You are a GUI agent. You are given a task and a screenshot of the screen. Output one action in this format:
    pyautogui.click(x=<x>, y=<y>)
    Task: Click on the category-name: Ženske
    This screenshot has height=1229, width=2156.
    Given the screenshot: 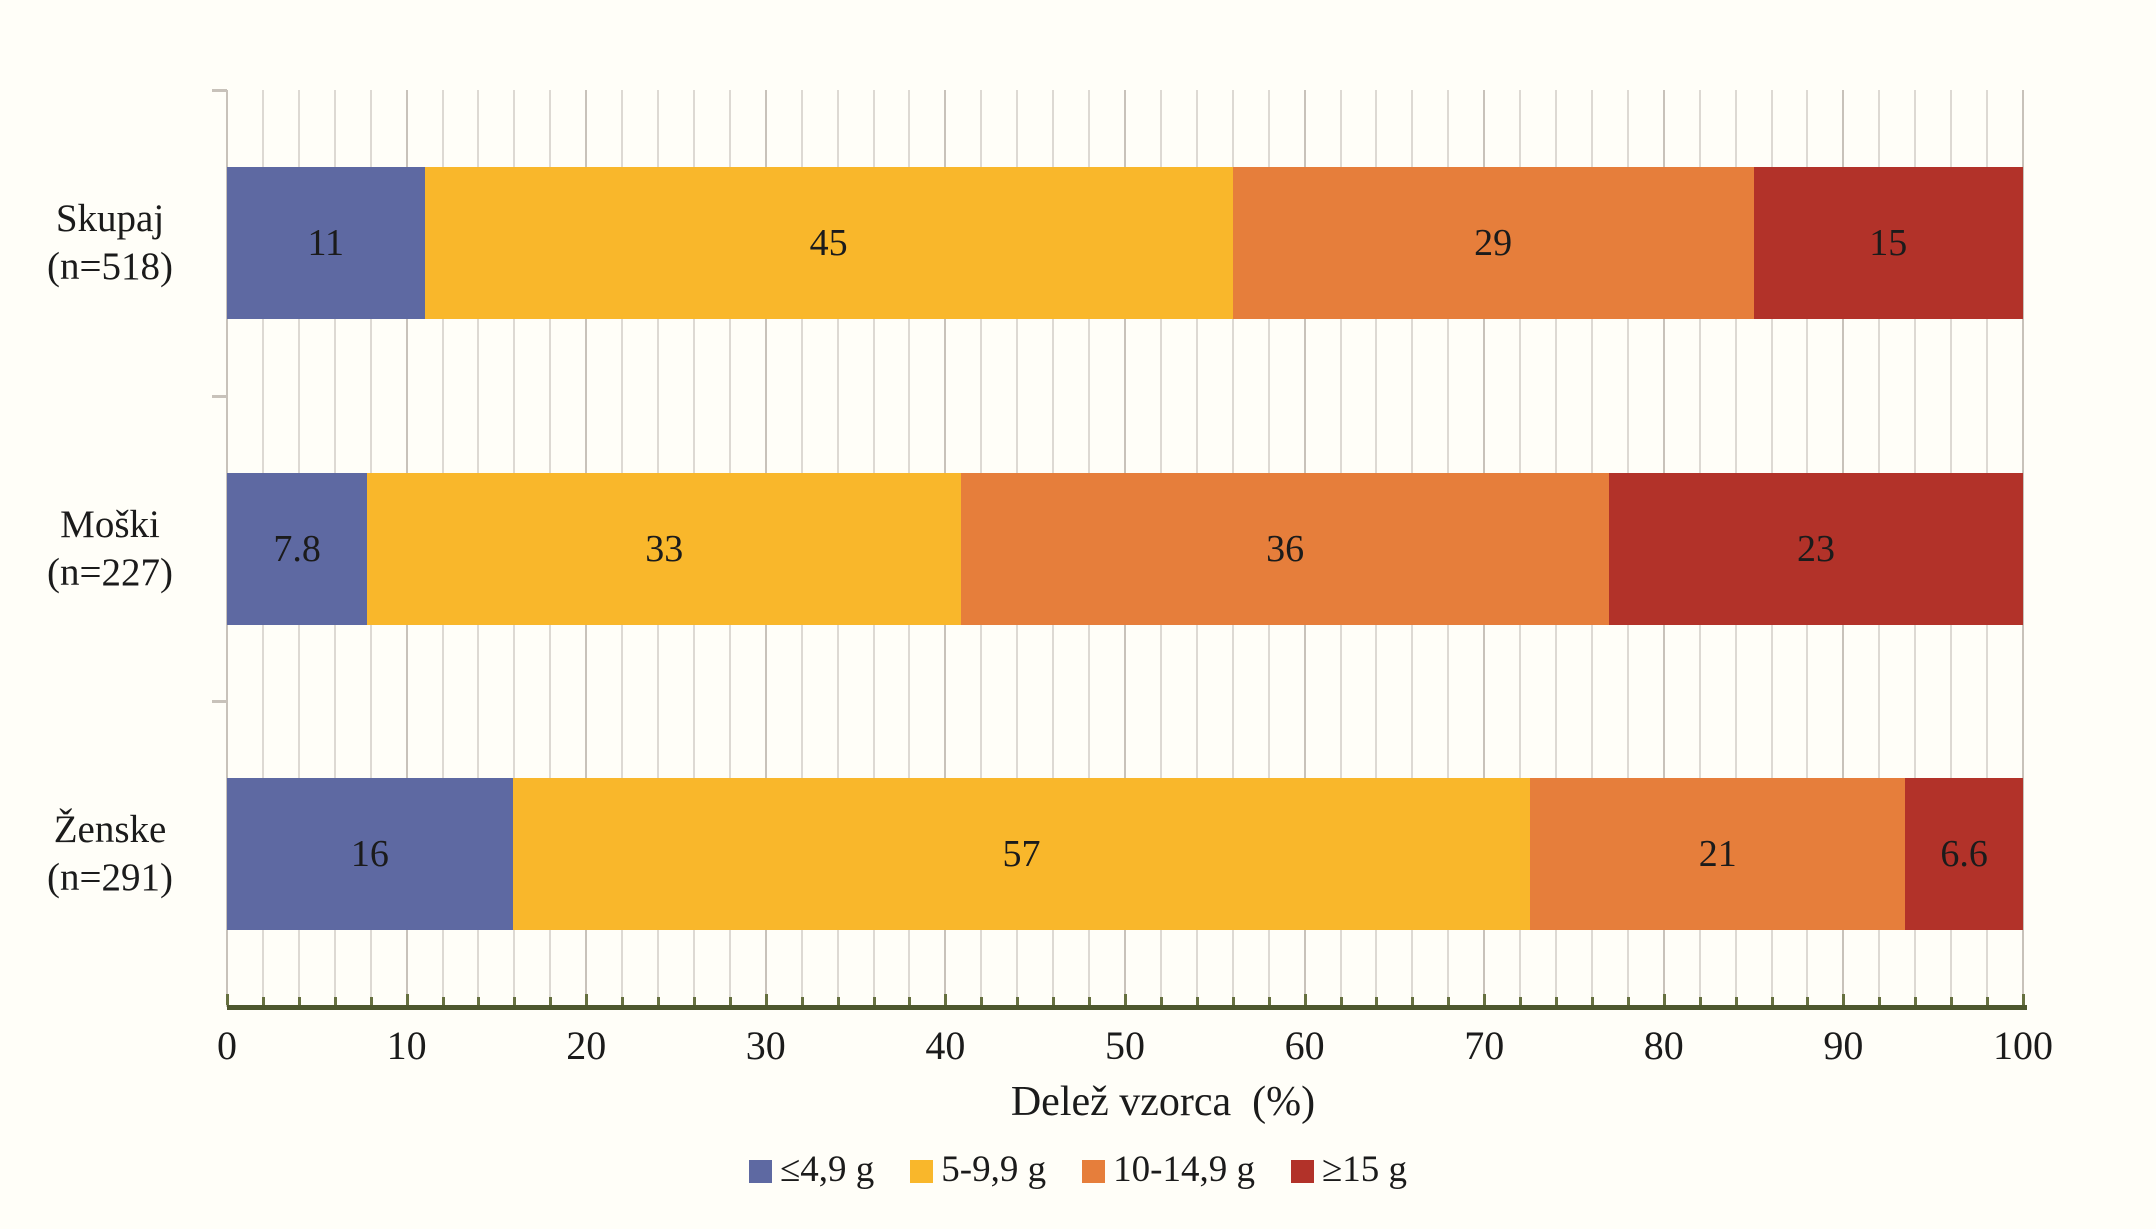 What is the action you would take?
    pyautogui.click(x=110, y=830)
    